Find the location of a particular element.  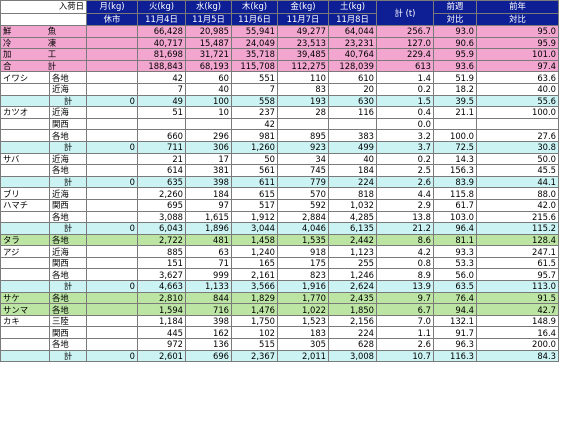

value-cell: 13.9 is located at coordinates (405, 286).